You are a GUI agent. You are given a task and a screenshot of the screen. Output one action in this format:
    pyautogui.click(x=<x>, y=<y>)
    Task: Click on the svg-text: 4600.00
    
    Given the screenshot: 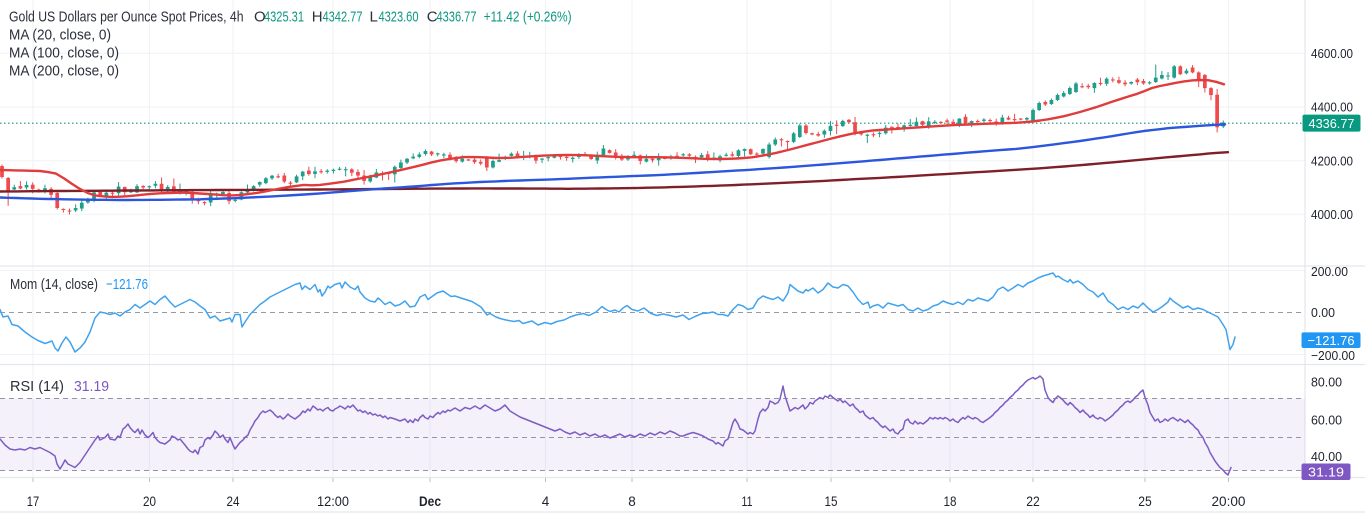 What is the action you would take?
    pyautogui.click(x=1332, y=53)
    